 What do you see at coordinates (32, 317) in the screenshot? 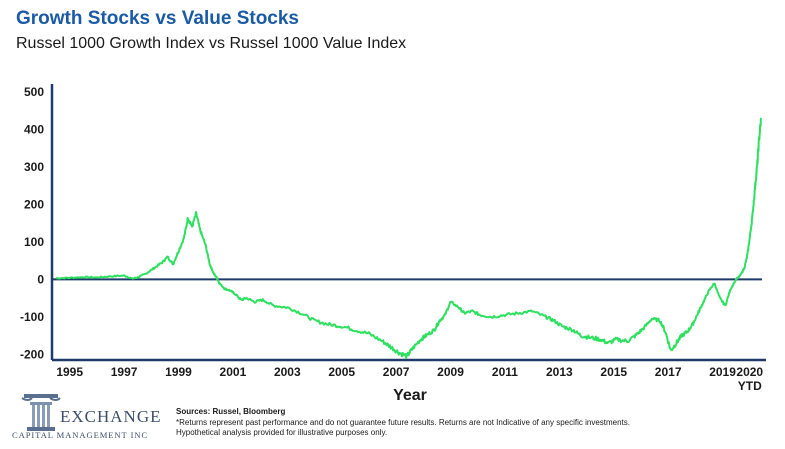
I see `y-tick-label: -100` at bounding box center [32, 317].